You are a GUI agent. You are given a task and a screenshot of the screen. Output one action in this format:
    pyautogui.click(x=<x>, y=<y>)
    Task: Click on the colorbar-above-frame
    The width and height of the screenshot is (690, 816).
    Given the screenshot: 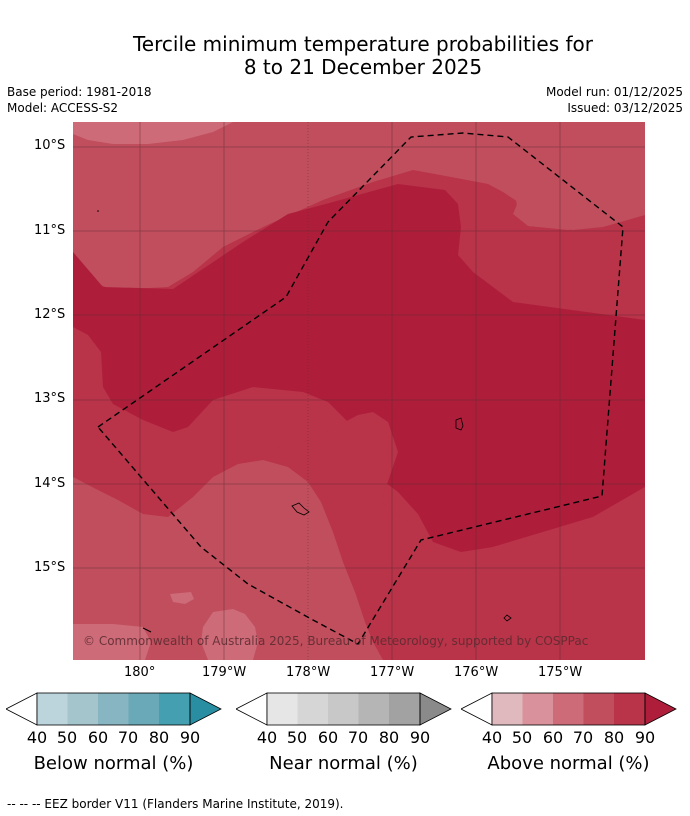 What is the action you would take?
    pyautogui.click(x=568, y=709)
    